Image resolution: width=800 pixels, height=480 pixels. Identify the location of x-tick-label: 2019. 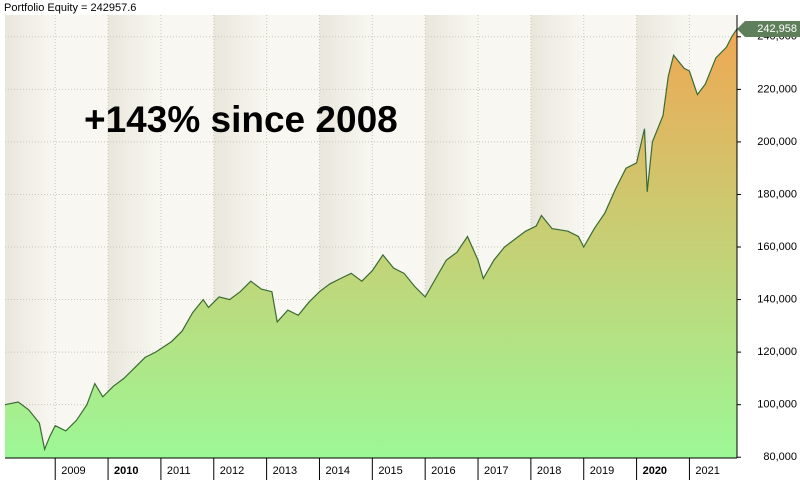
(602, 471).